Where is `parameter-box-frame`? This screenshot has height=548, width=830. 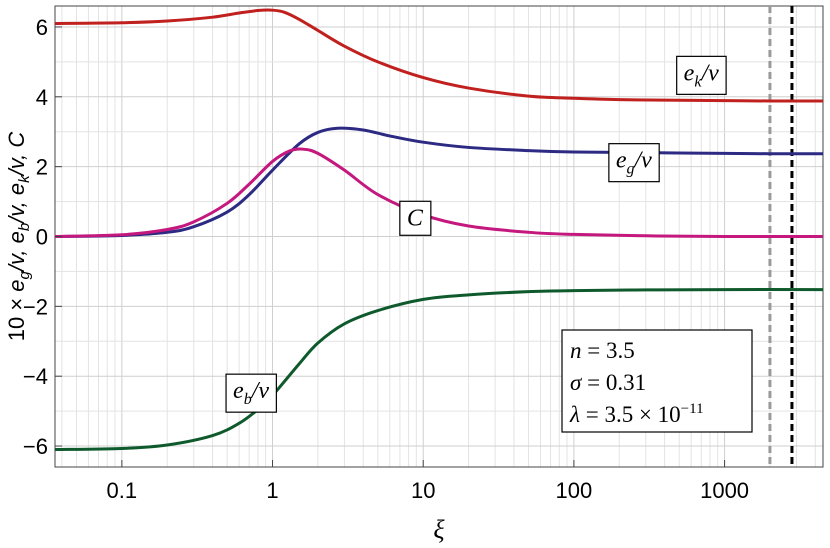 parameter-box-frame is located at coordinates (657, 381).